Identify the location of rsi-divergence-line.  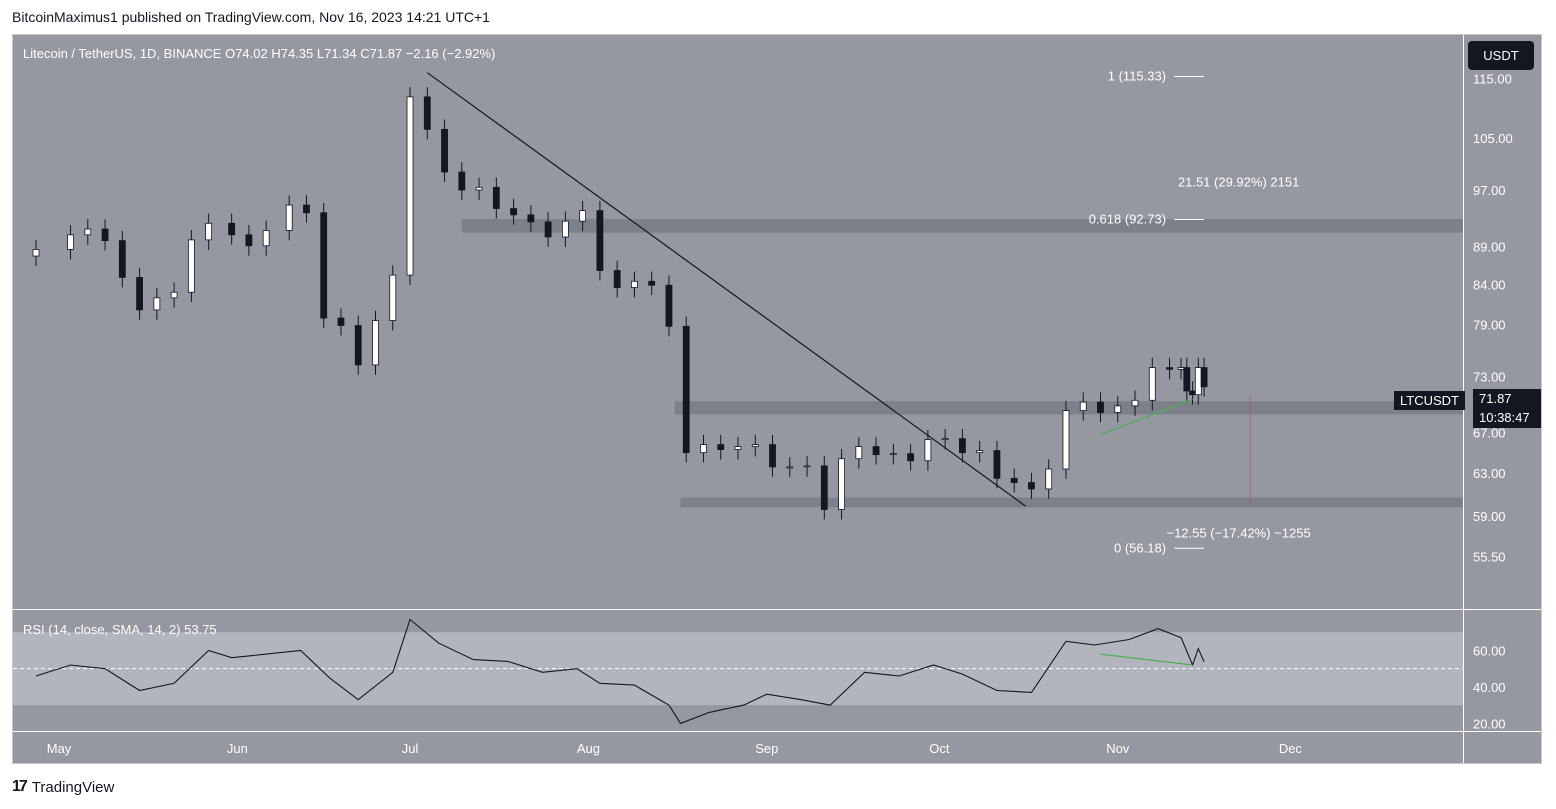
(1146, 659).